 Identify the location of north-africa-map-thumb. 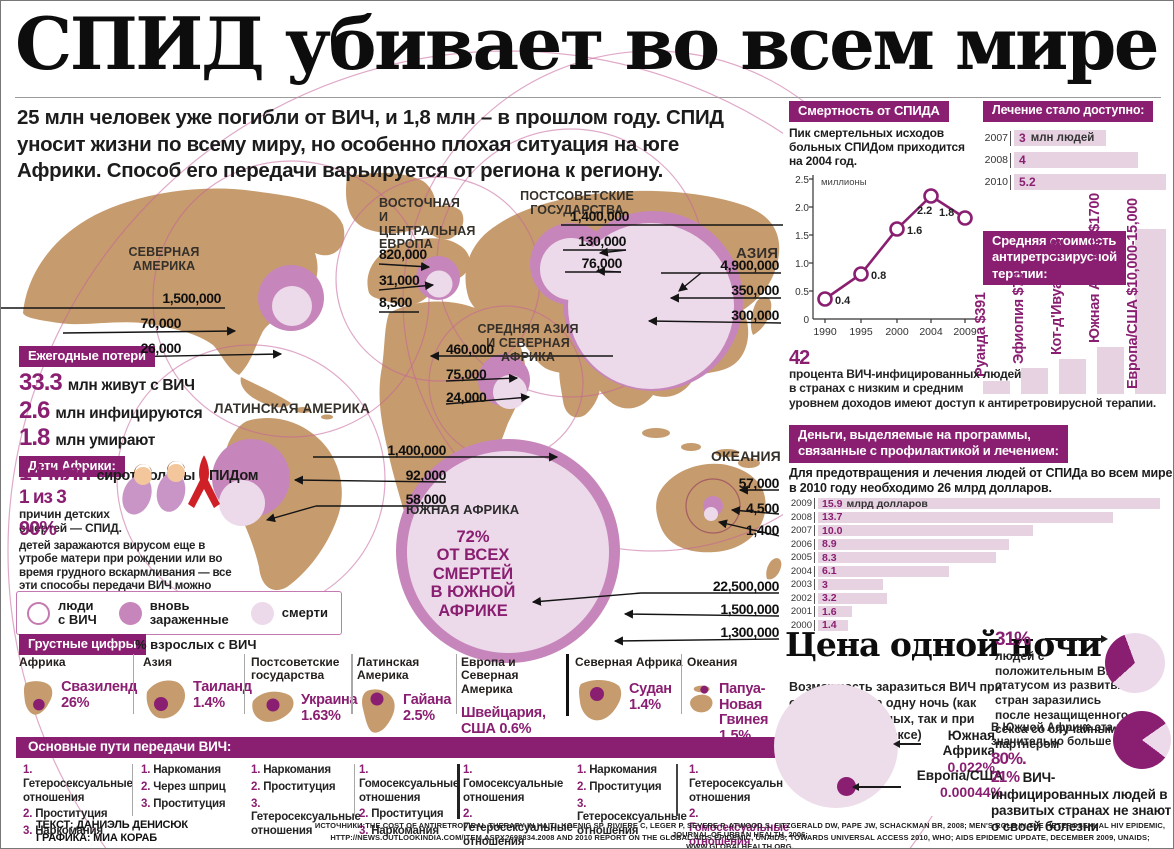
(600, 700).